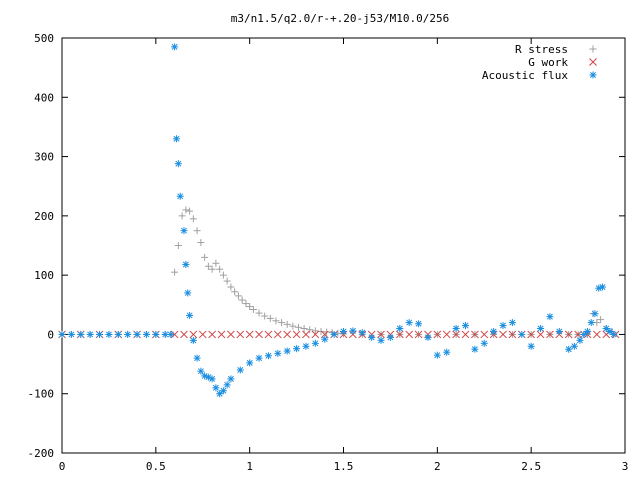 This screenshot has width=640, height=480. Describe the element at coordinates (41, 394) in the screenshot. I see `y-tick-label: -100` at that location.